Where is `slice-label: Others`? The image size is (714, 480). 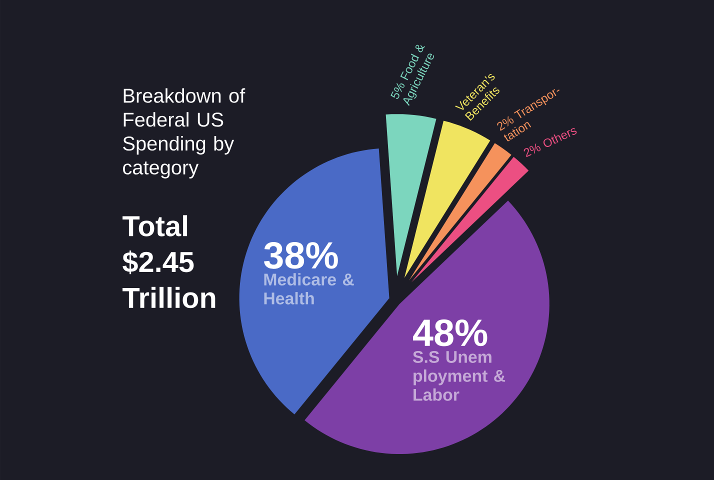 slice-label: Others is located at coordinates (560, 137).